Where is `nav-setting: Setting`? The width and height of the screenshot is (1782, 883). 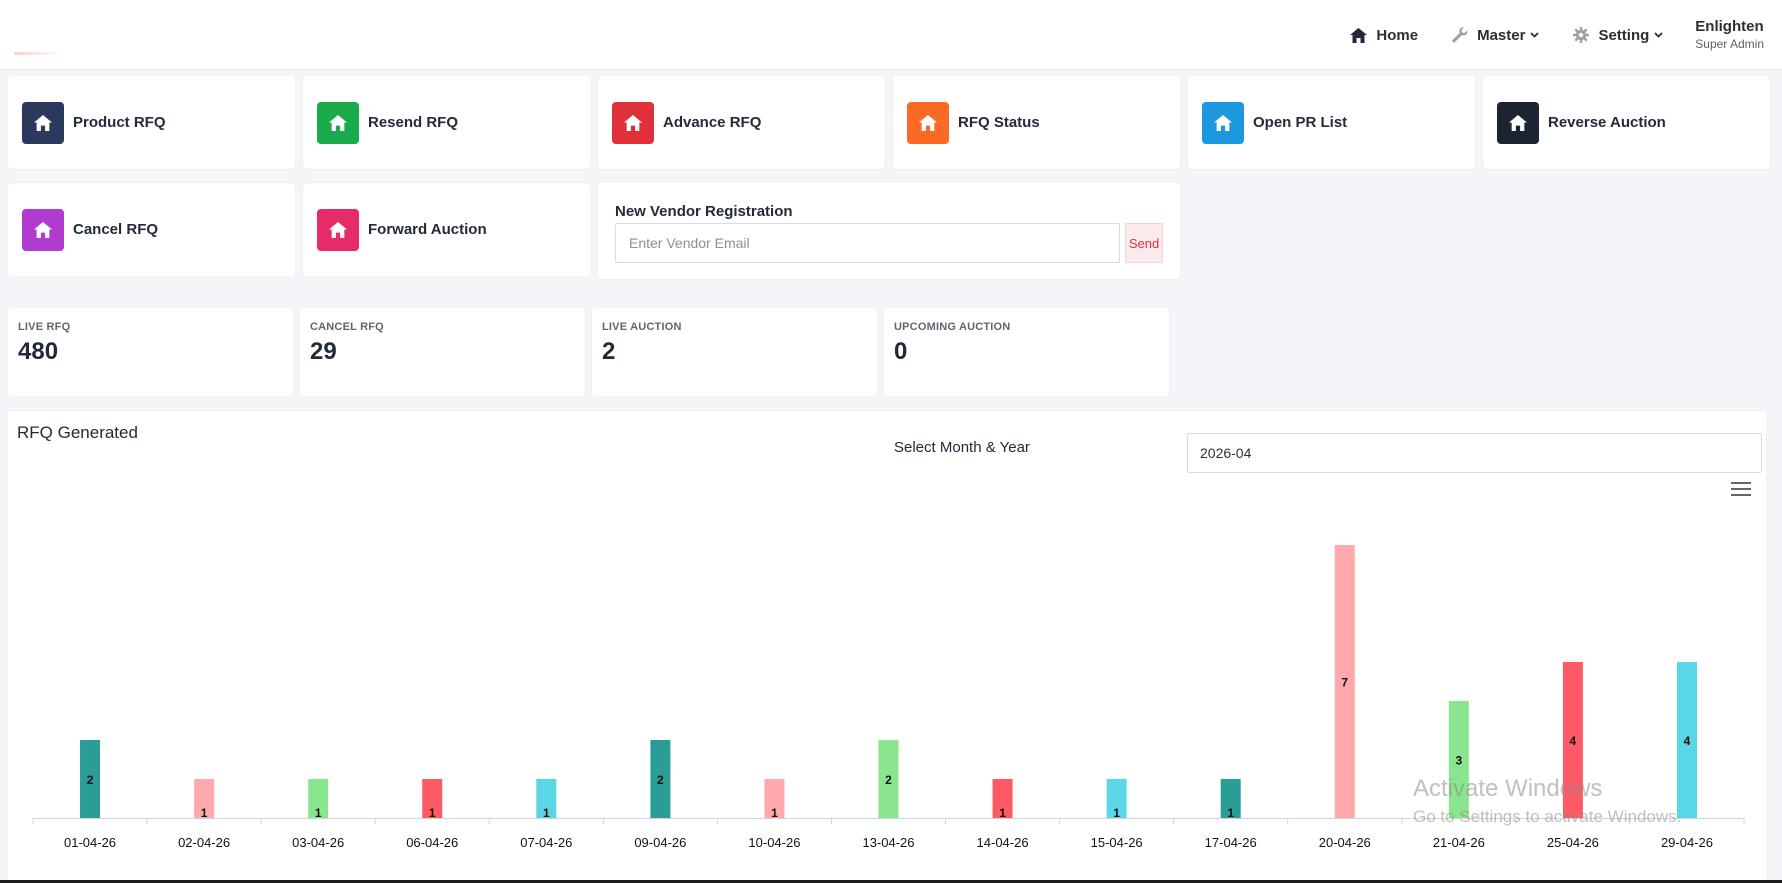 nav-setting: Setting is located at coordinates (1618, 35).